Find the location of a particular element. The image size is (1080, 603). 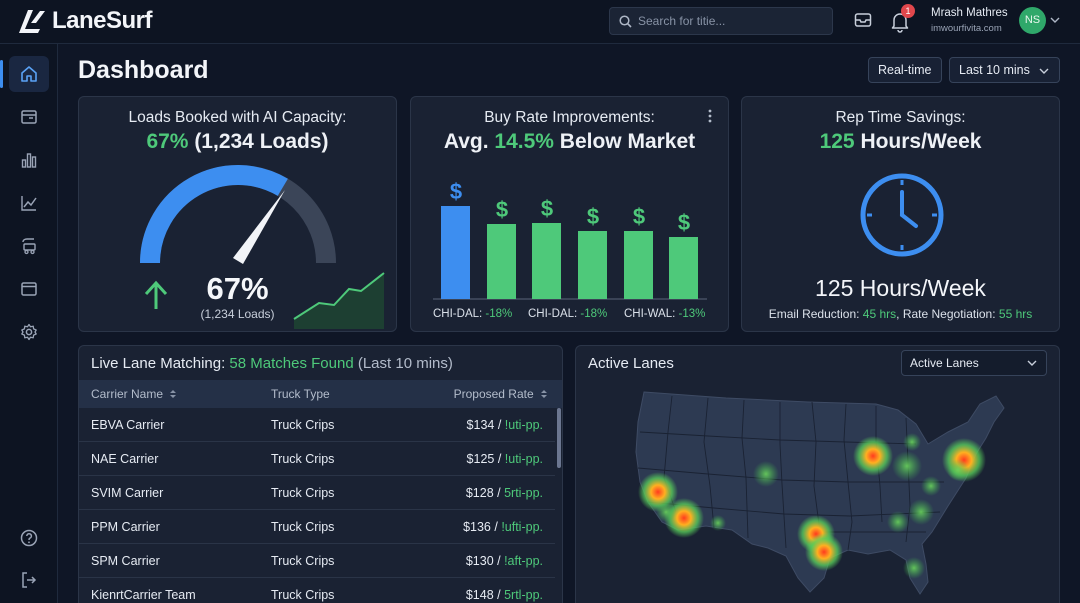

proposed-rate: $148 / 5rtl-pp. is located at coordinates (504, 595).